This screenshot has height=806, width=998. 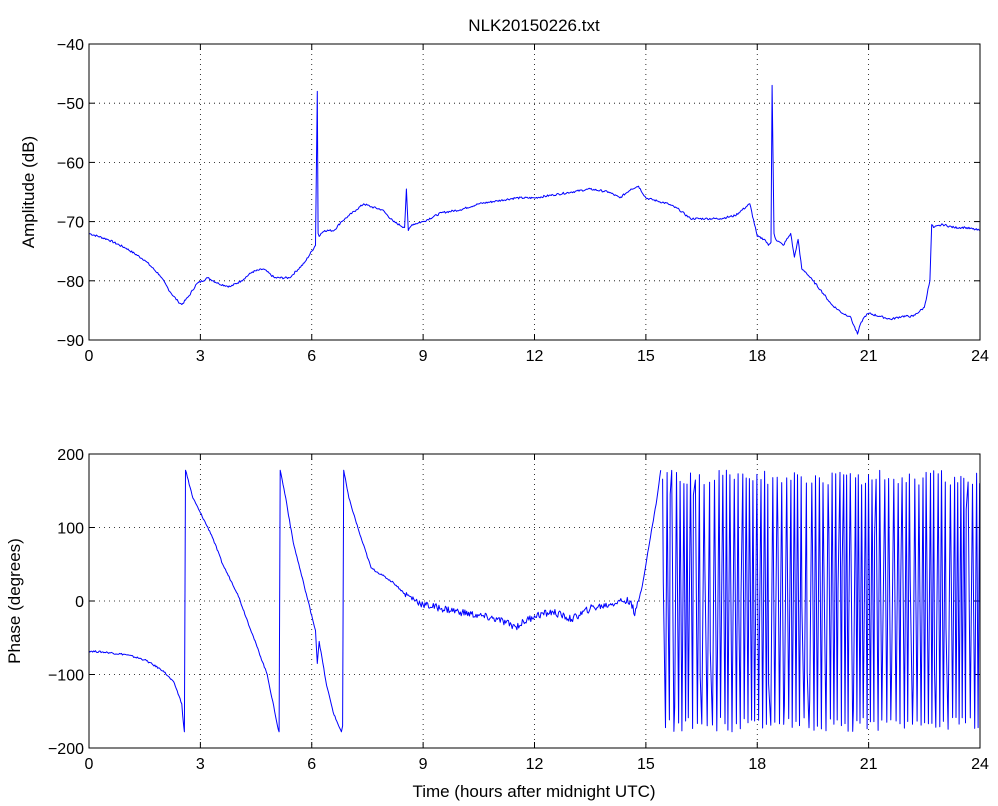 I want to click on amplitude-y-tick-label: −80, so click(x=70, y=282).